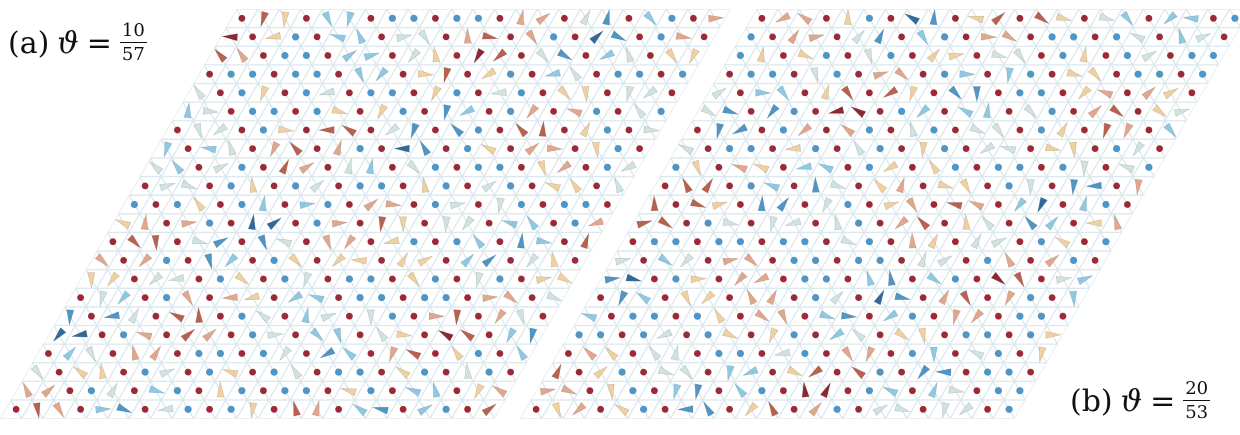 This screenshot has height=435, width=1240. What do you see at coordinates (29, 43) in the screenshot?
I see `panel-a-tag: (a)` at bounding box center [29, 43].